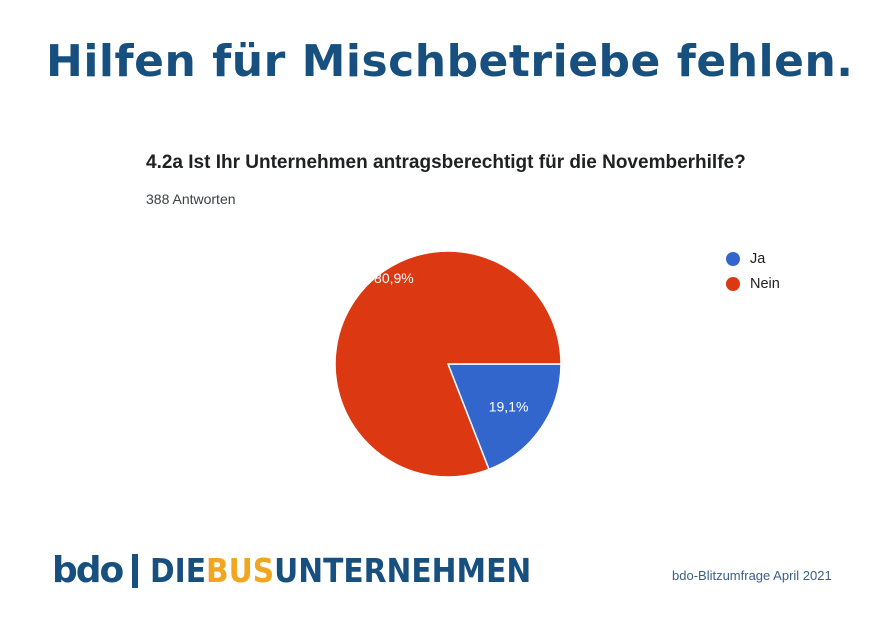  What do you see at coordinates (733, 283) in the screenshot?
I see `legend-swatch-nein` at bounding box center [733, 283].